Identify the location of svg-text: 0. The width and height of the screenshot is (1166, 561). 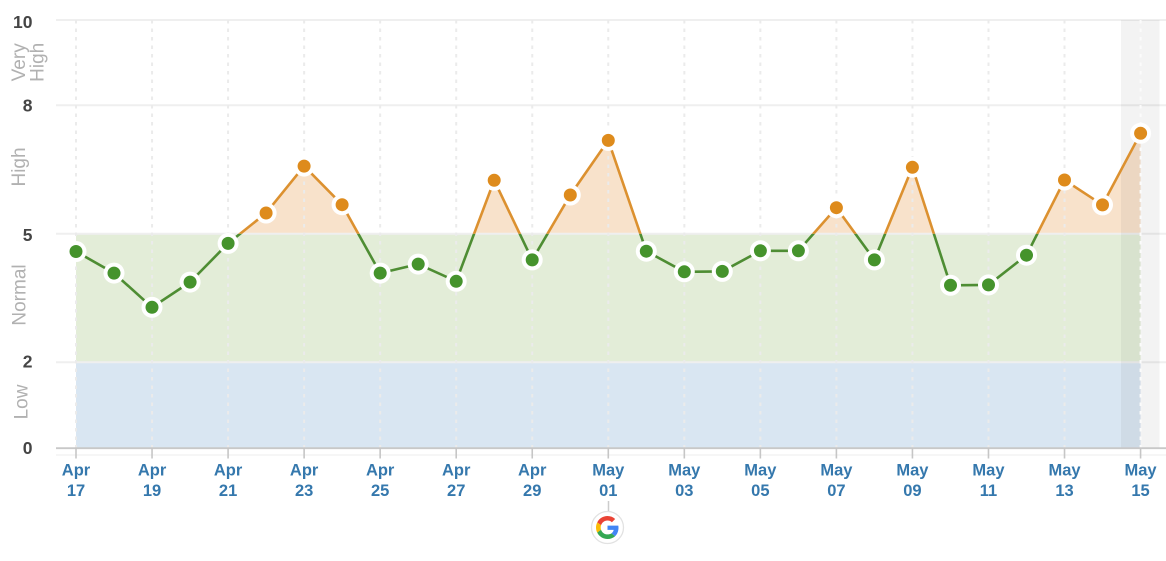
(28, 448).